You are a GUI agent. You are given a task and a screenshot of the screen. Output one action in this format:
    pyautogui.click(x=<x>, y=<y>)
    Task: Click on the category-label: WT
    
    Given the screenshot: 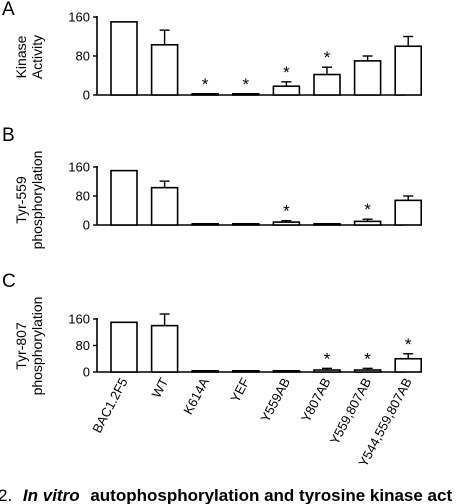 What is the action you would take?
    pyautogui.click(x=160, y=387)
    